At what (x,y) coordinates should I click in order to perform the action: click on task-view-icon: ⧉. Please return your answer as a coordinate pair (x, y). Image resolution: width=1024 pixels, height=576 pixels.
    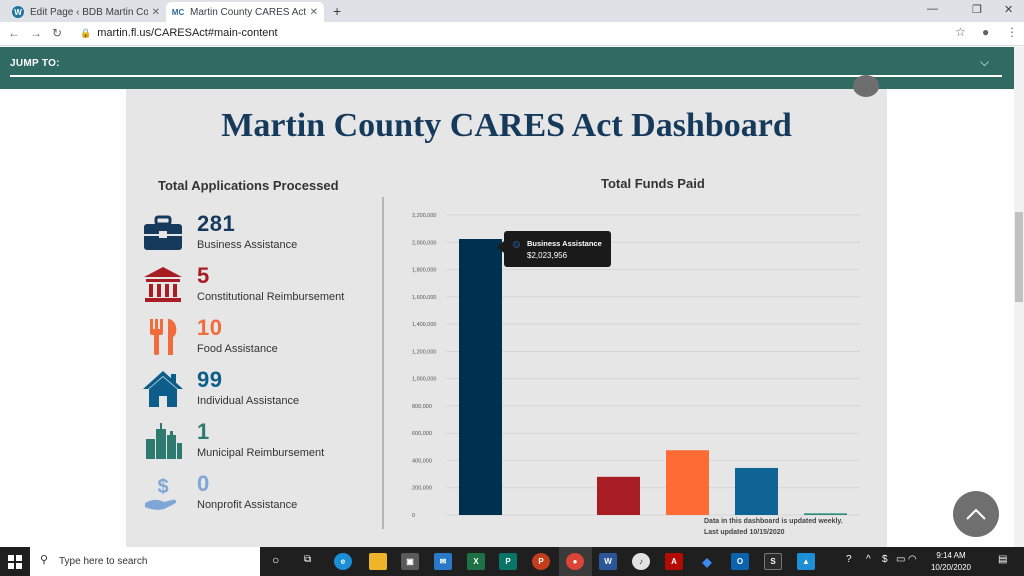
    Looking at the image, I should click on (308, 559).